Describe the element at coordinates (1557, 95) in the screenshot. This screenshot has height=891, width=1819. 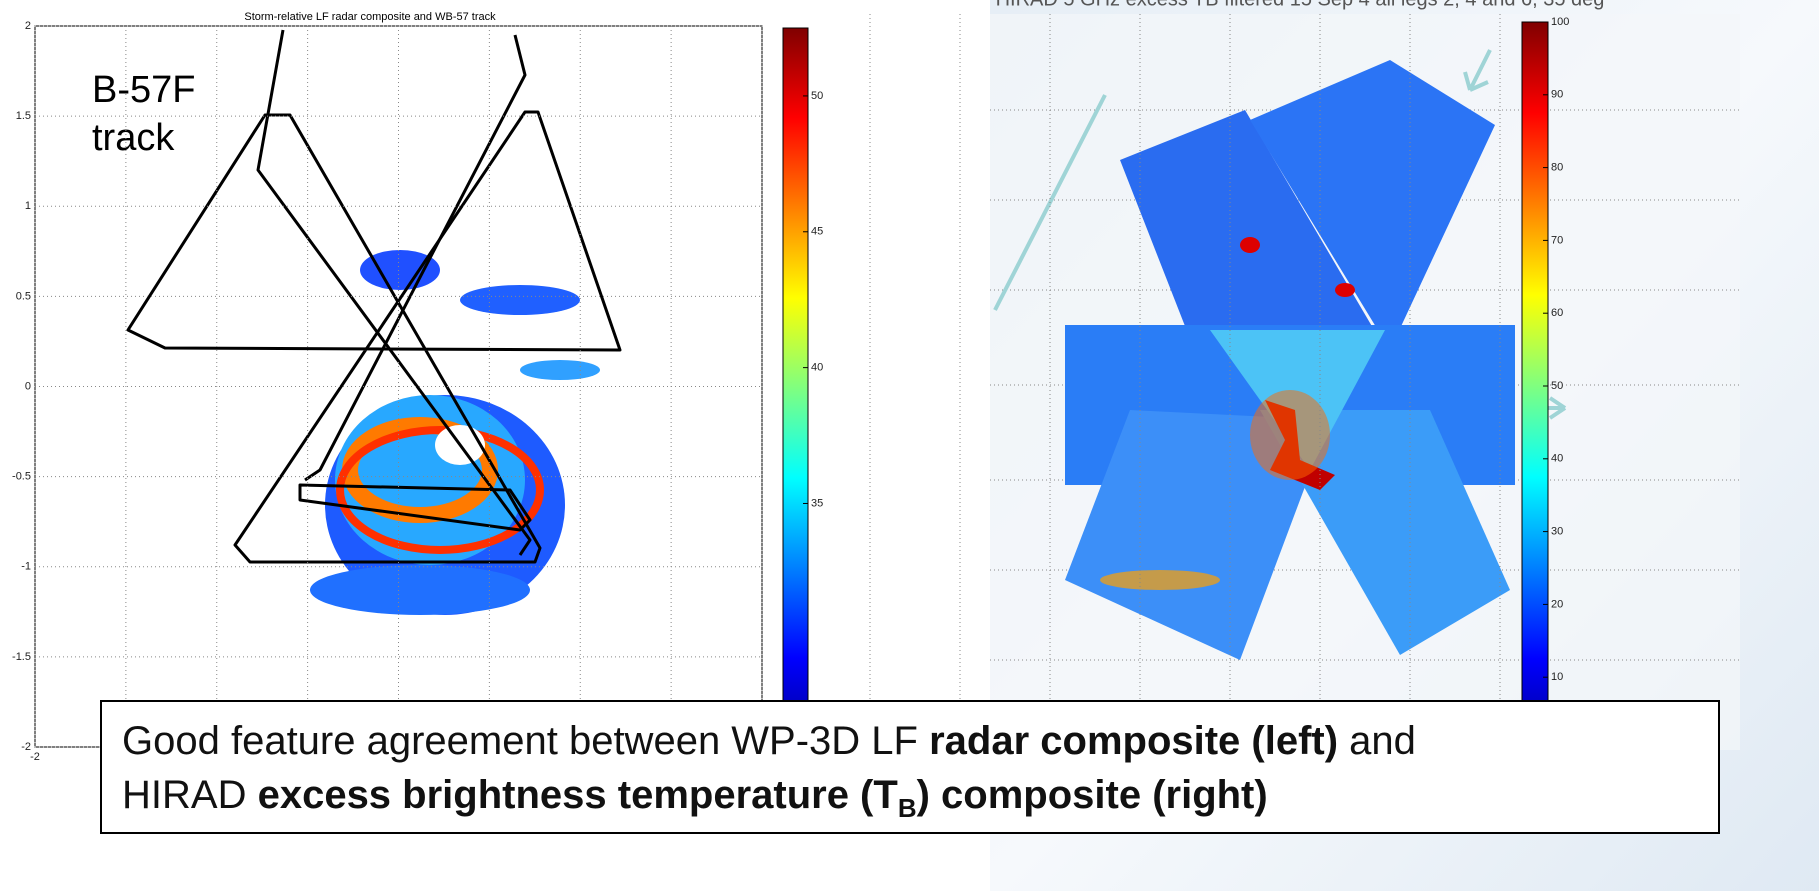
I see `colorbar-tick-label: 90` at that location.